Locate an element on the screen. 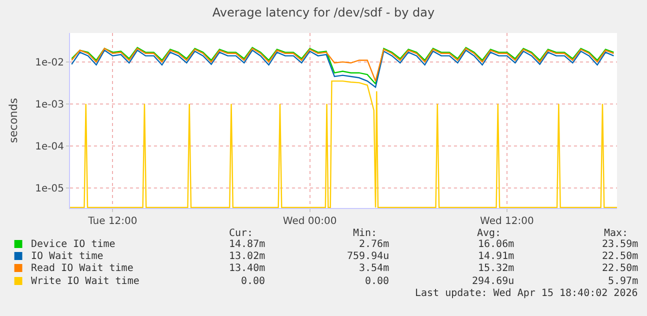 The image size is (647, 316). text: 13.40m is located at coordinates (247, 268).